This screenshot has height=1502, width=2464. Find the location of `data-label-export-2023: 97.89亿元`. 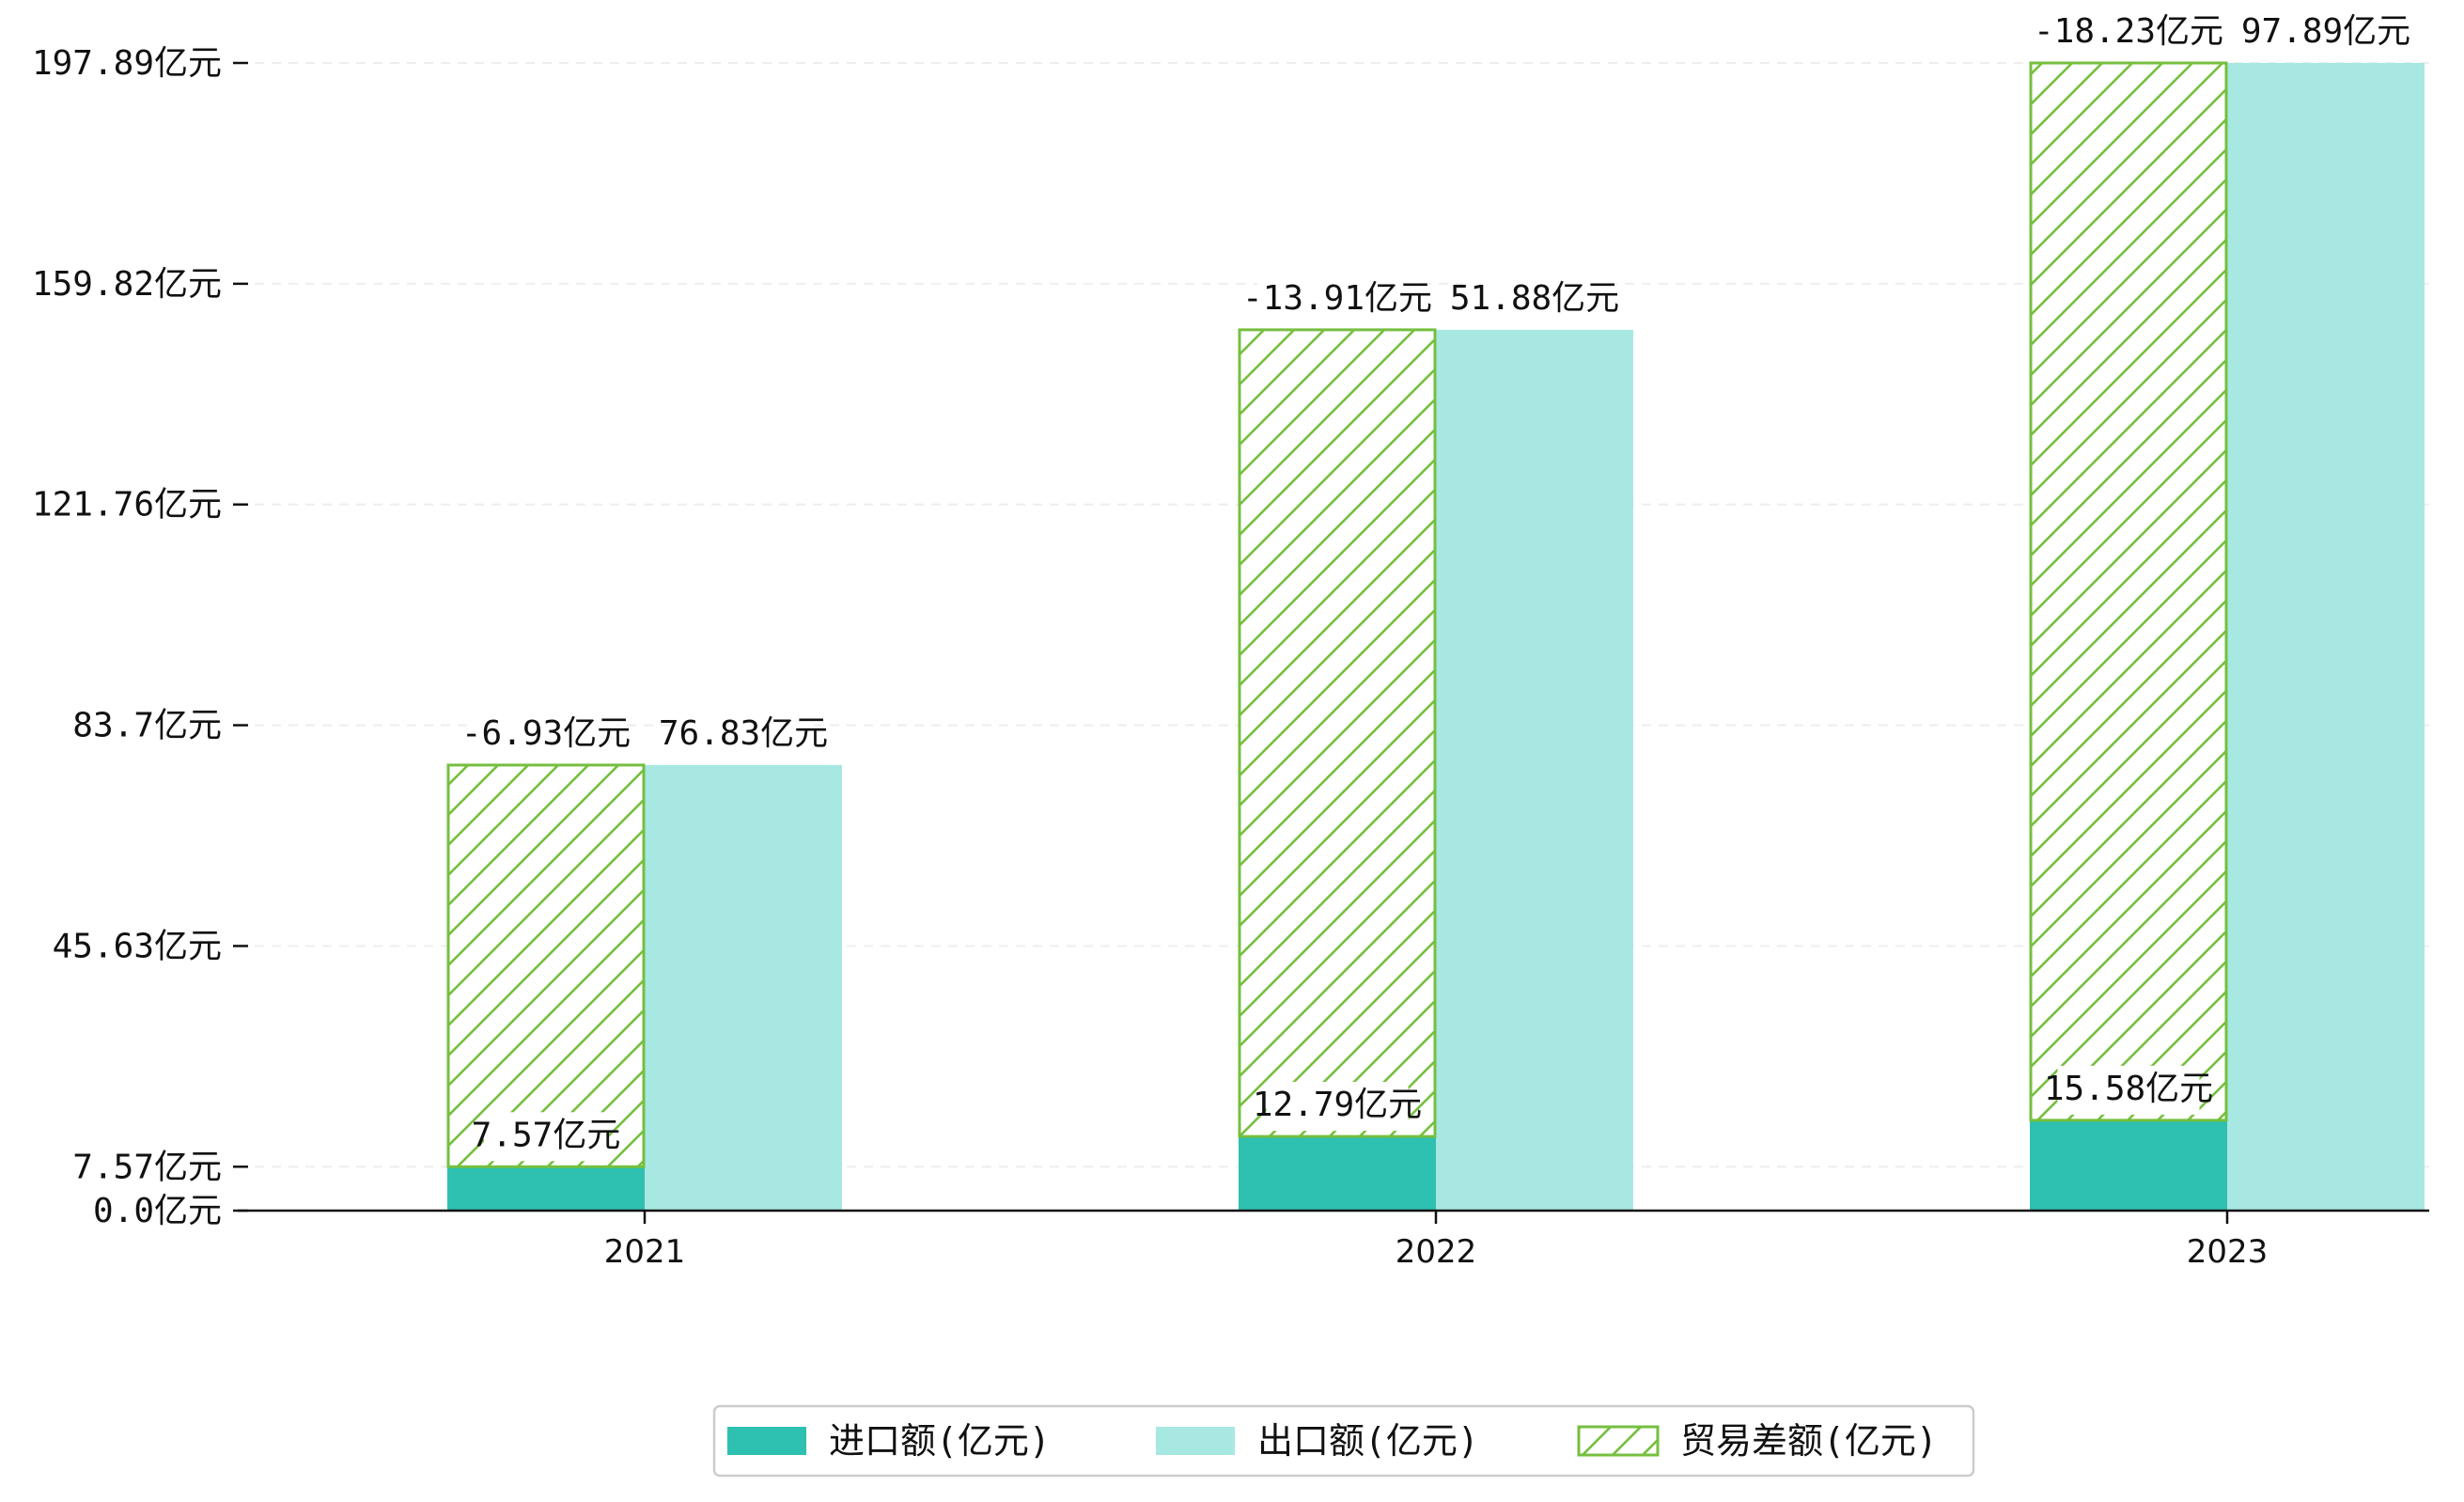

data-label-export-2023: 97.89亿元 is located at coordinates (2325, 31).